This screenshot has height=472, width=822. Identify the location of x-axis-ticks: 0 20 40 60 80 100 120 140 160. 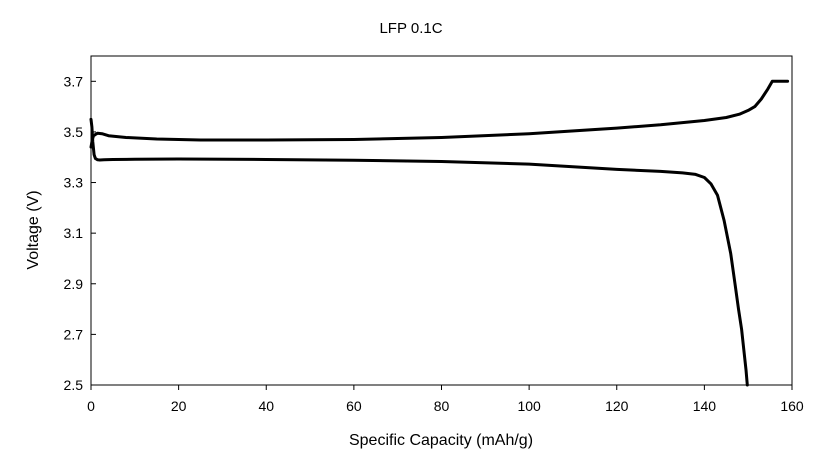
(445, 399).